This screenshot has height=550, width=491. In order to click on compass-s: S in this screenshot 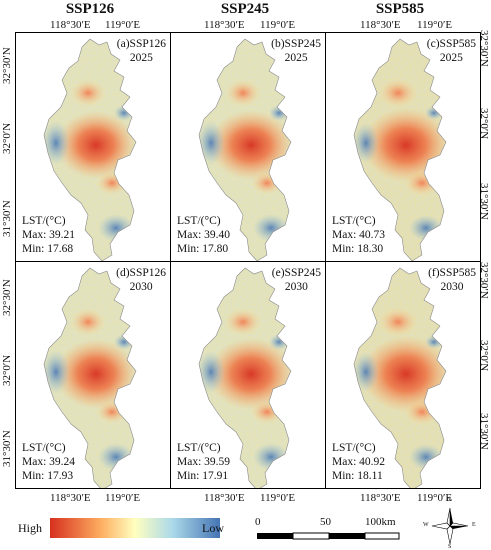, I will do `click(450, 547)`.